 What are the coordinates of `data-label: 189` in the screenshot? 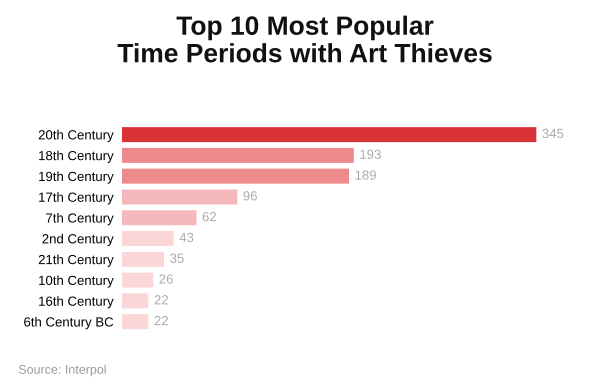 It's located at (366, 175).